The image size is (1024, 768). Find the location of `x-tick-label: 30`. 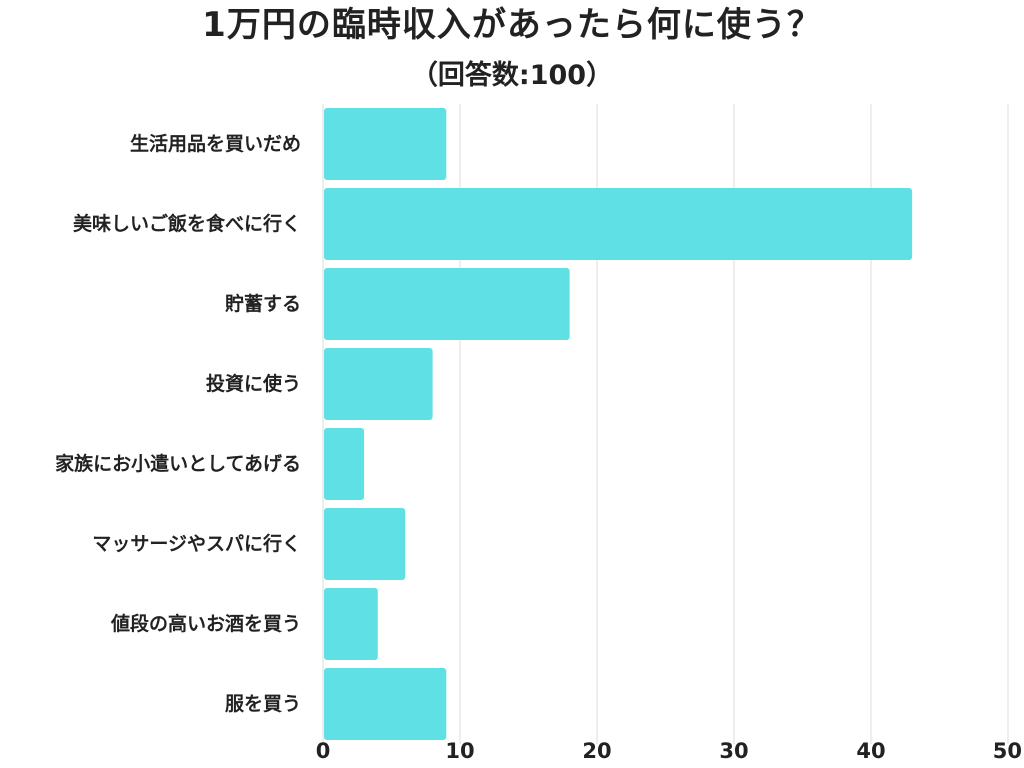

x-tick-label: 30 is located at coordinates (733, 751).